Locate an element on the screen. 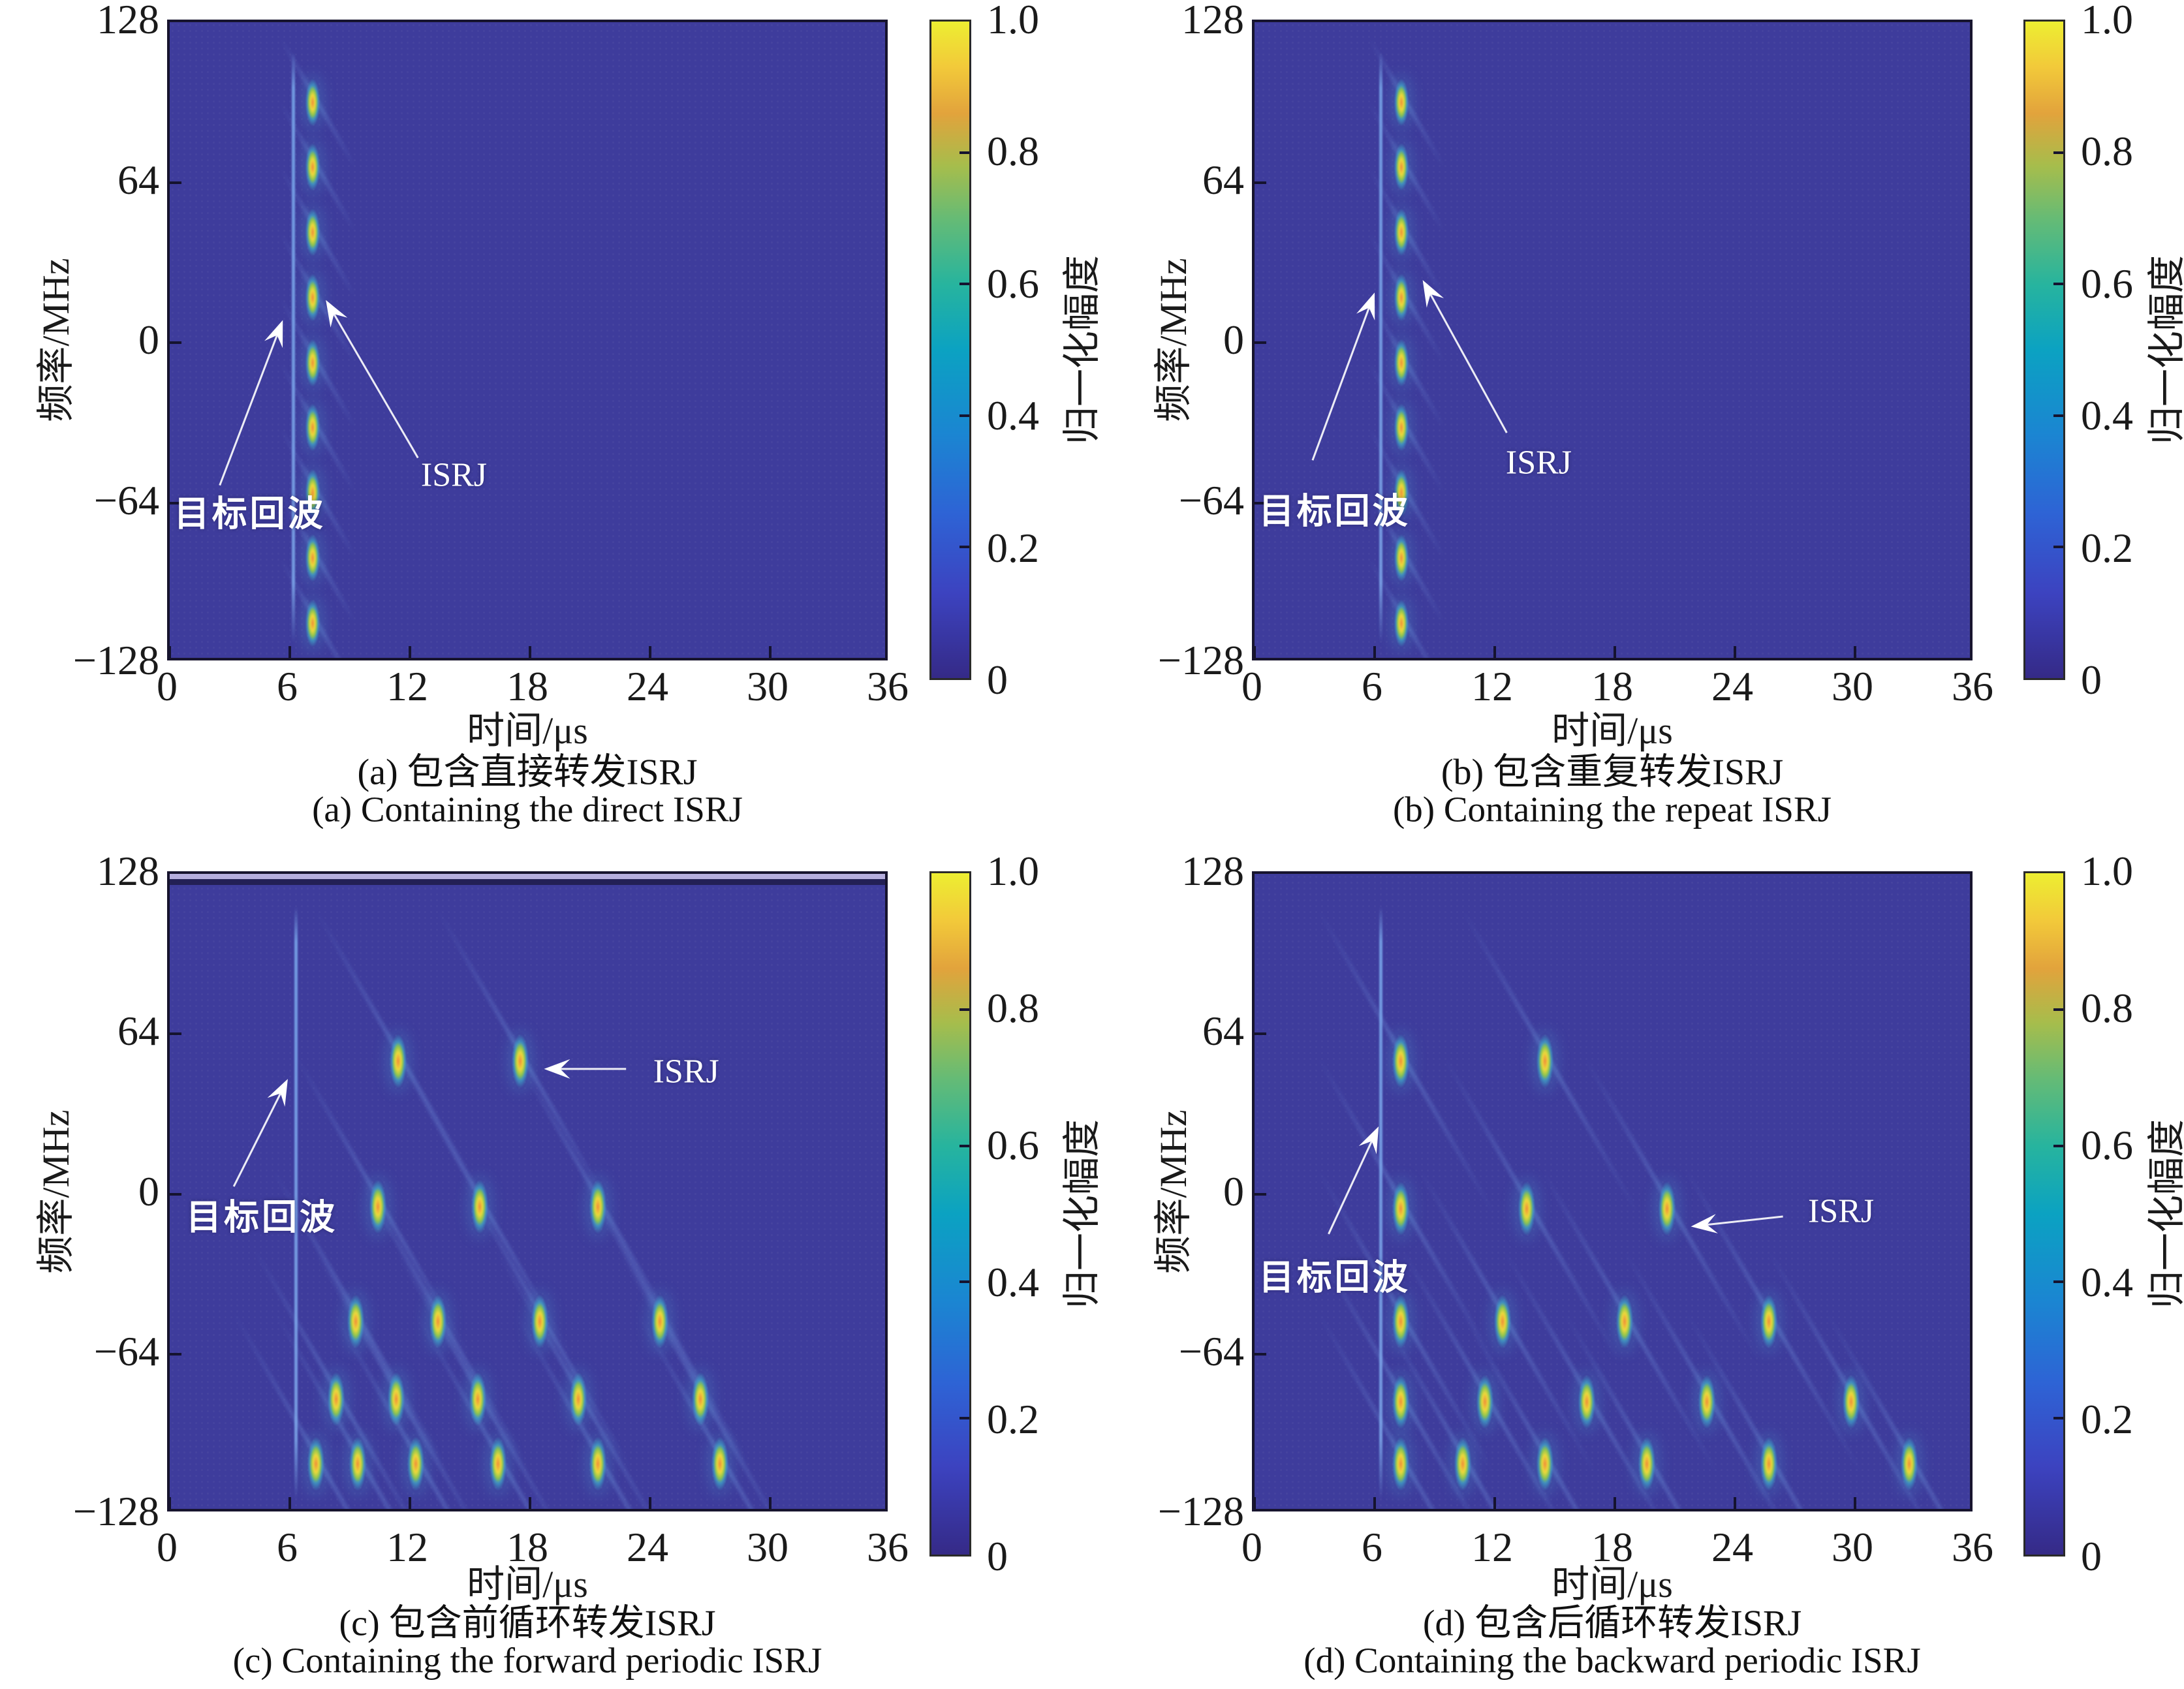 The width and height of the screenshot is (2184, 1689). colorbar is located at coordinates (2044, 1214).